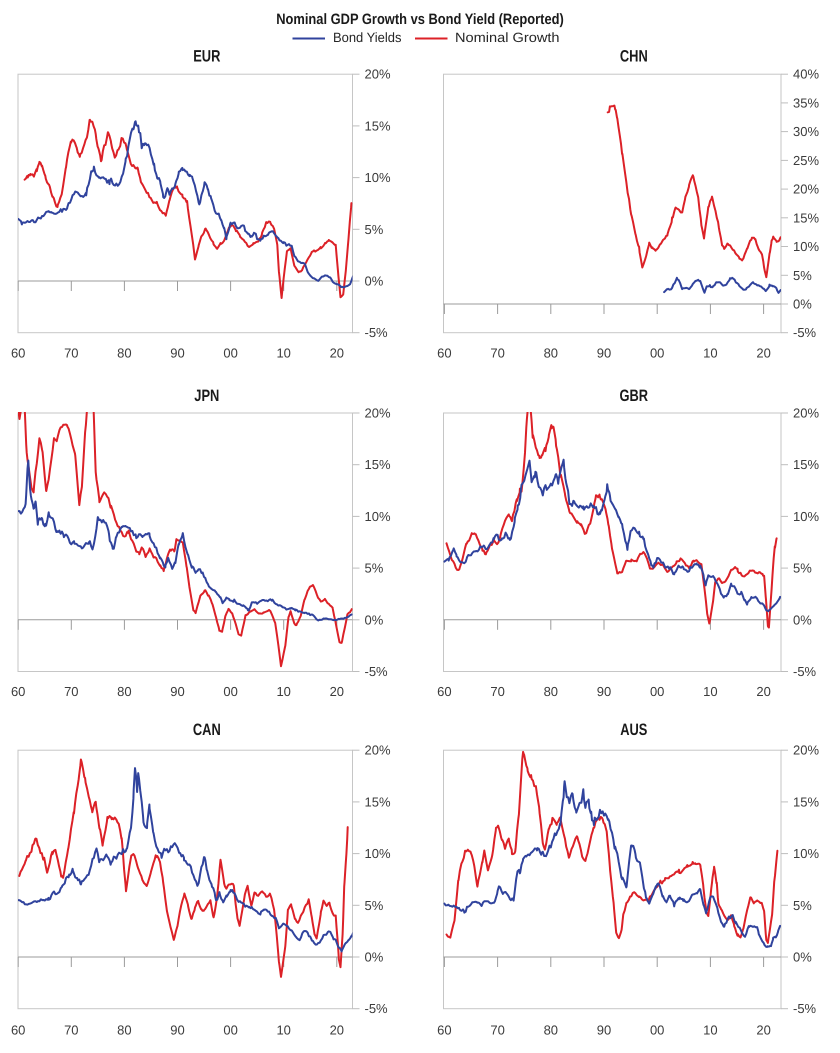 The image size is (840, 1053). Describe the element at coordinates (633, 396) in the screenshot. I see `svg-text: GBR` at that location.